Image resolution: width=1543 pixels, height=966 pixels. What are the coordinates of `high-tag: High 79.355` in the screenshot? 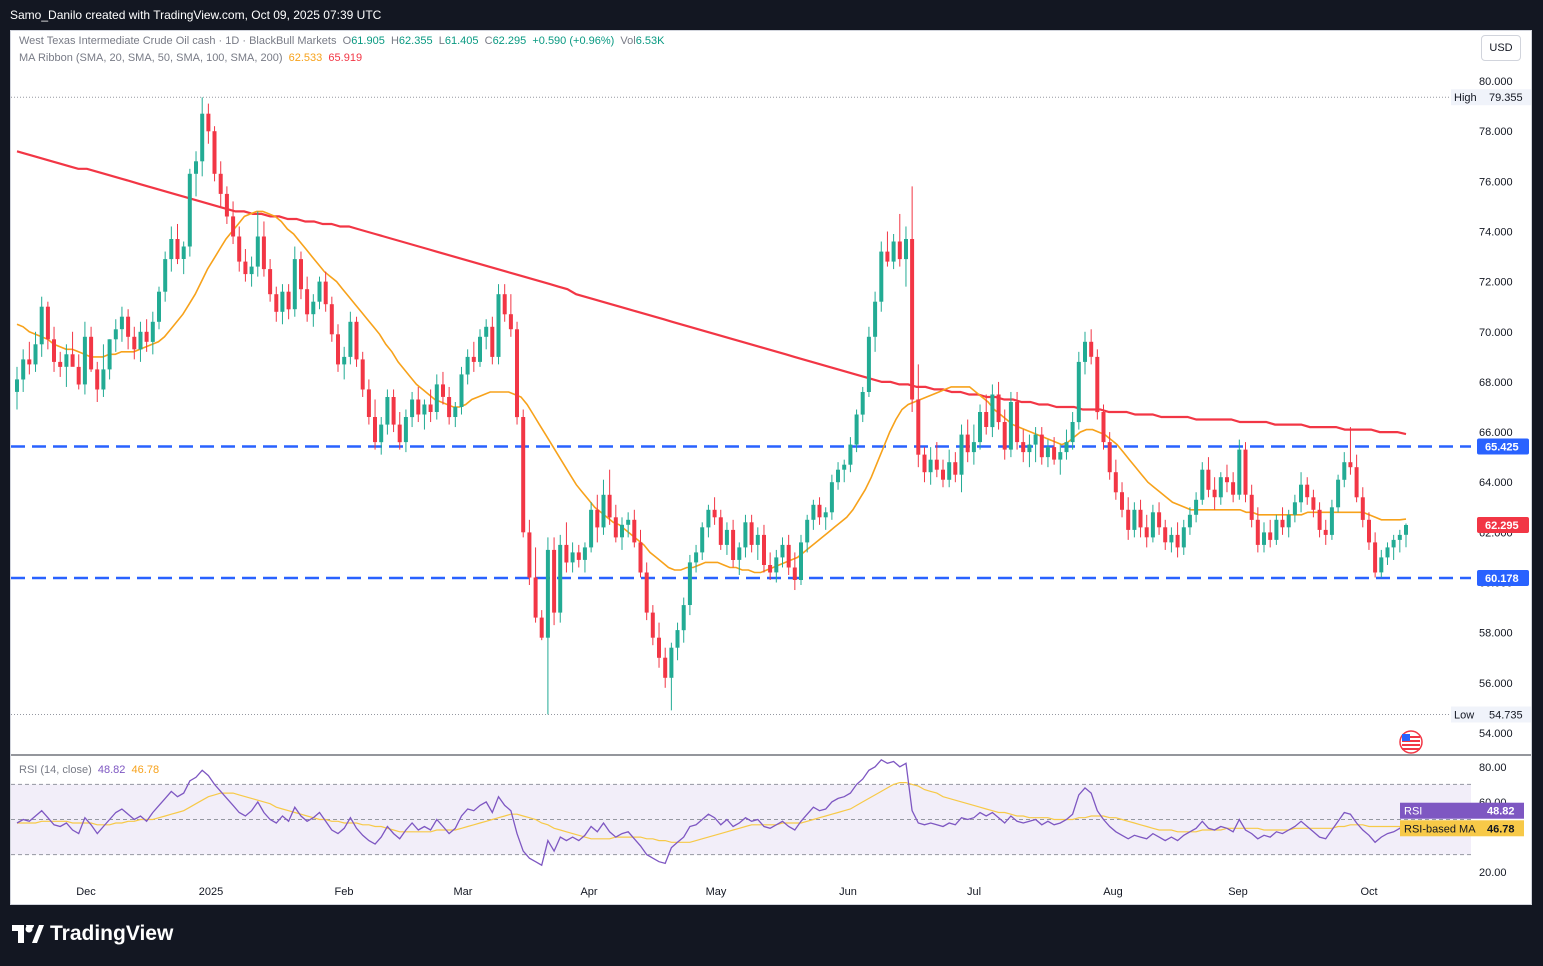 It's located at (1491, 97).